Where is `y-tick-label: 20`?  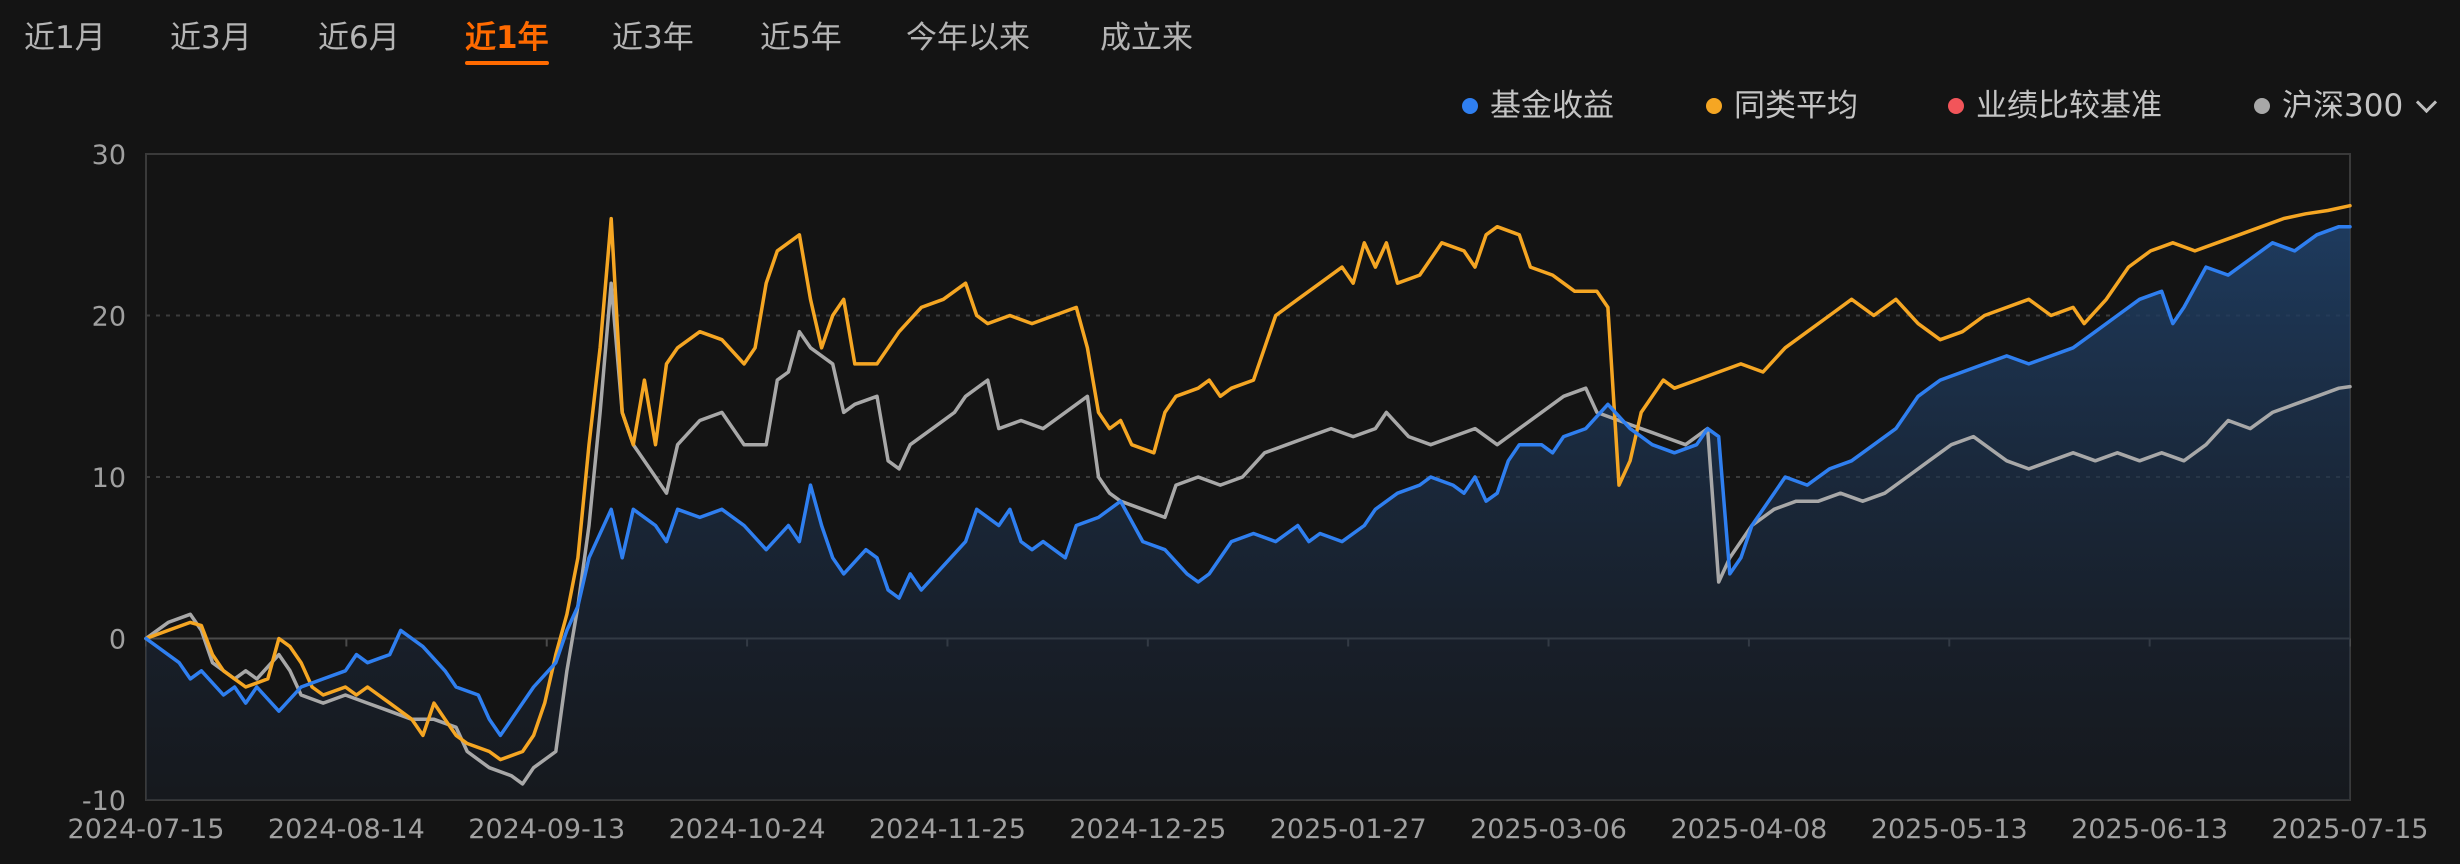
y-tick-label: 20 is located at coordinates (109, 317).